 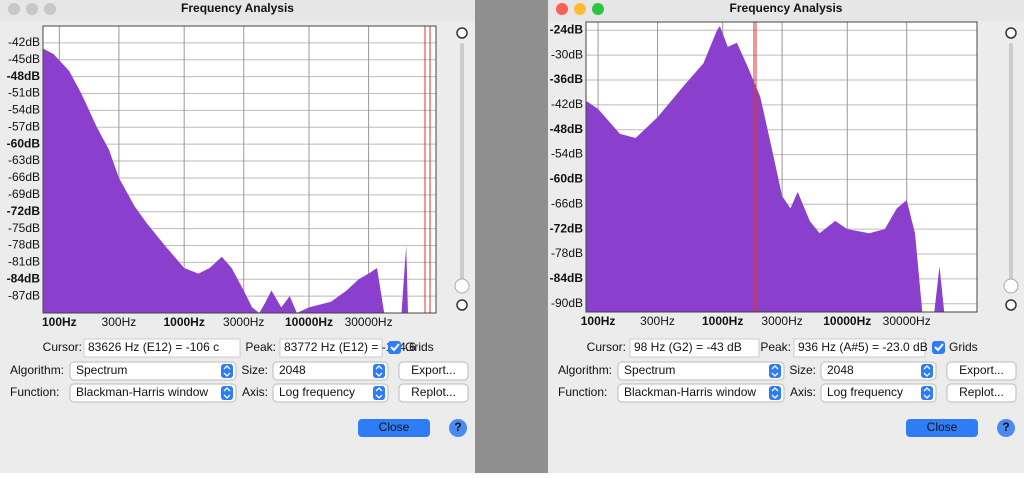 What do you see at coordinates (24, 177) in the screenshot?
I see `y-tick-label: -66dB` at bounding box center [24, 177].